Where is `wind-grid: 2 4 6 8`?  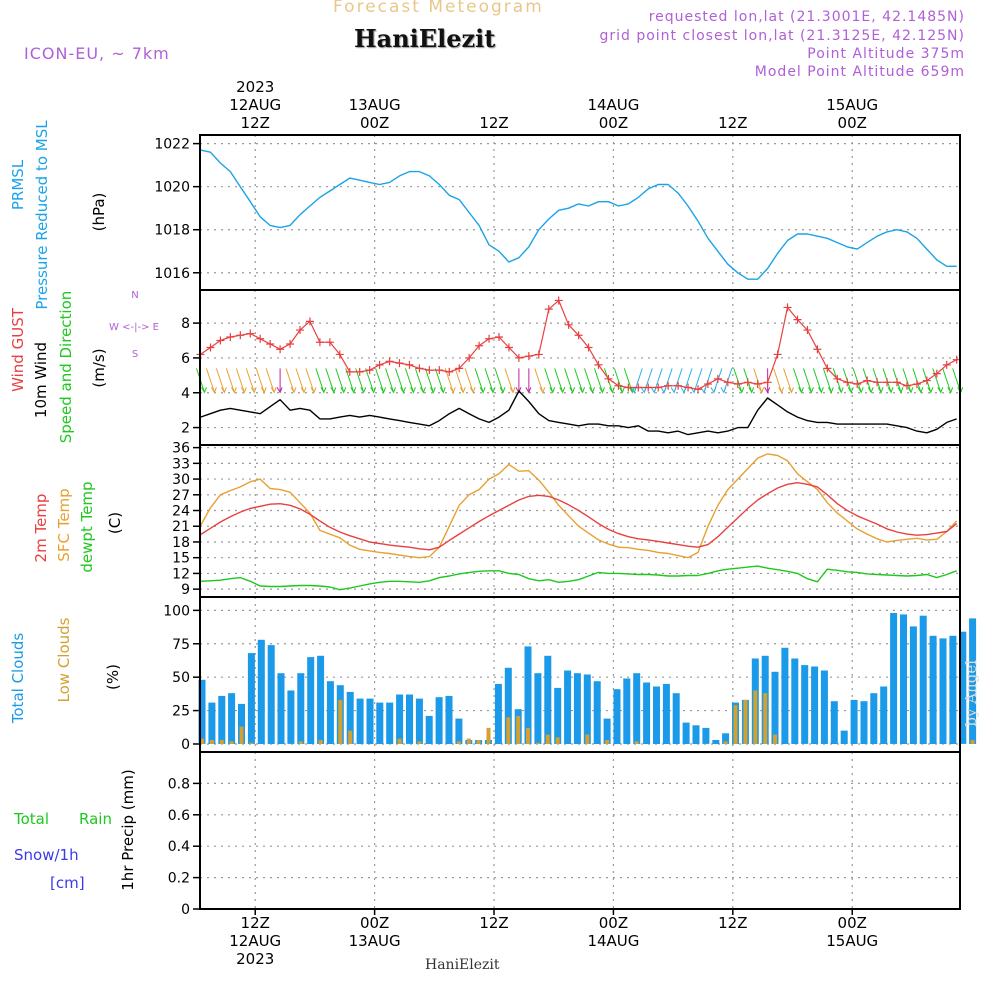
wind-grid: 2 4 6 8 is located at coordinates (570, 367).